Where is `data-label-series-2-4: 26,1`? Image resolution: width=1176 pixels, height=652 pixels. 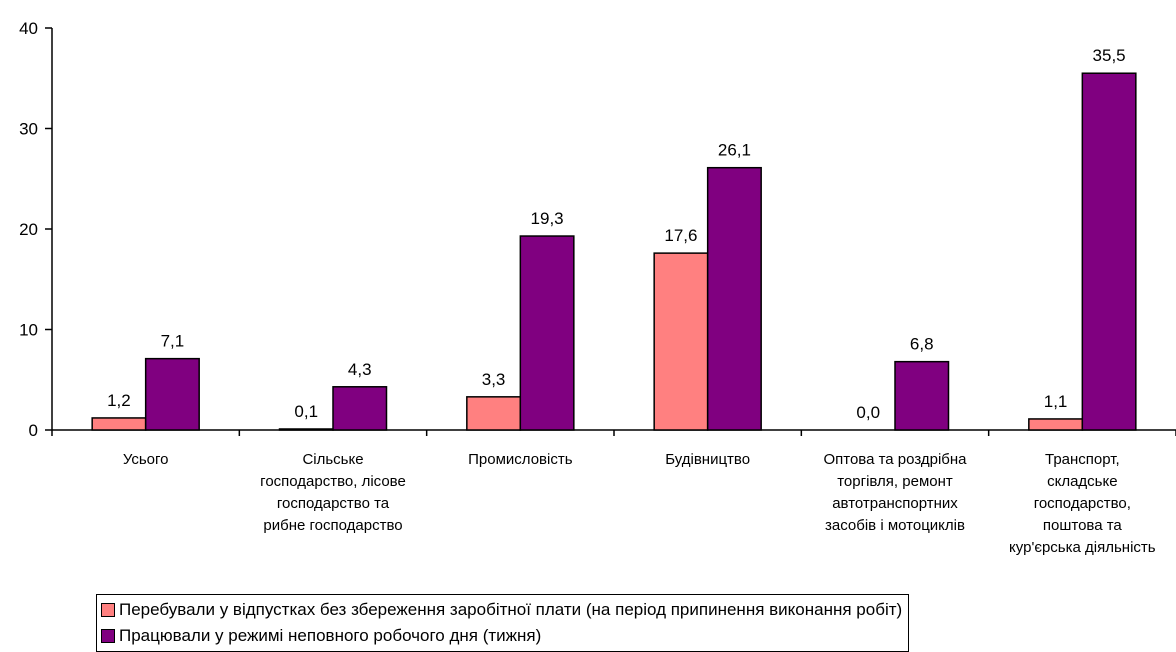
data-label-series-2-4: 26,1 is located at coordinates (734, 150).